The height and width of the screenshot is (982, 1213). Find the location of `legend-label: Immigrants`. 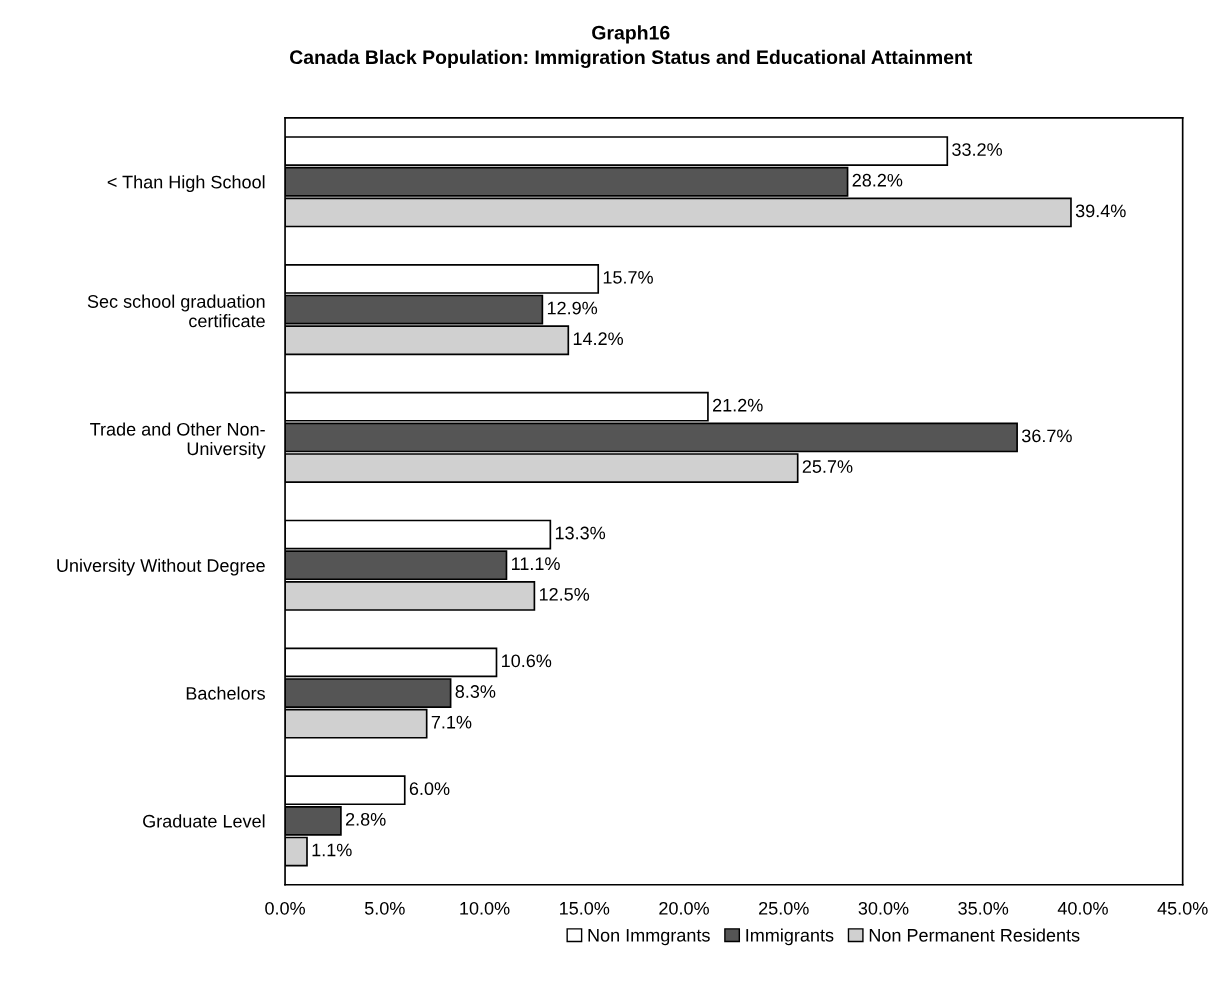

legend-label: Immigrants is located at coordinates (790, 937).